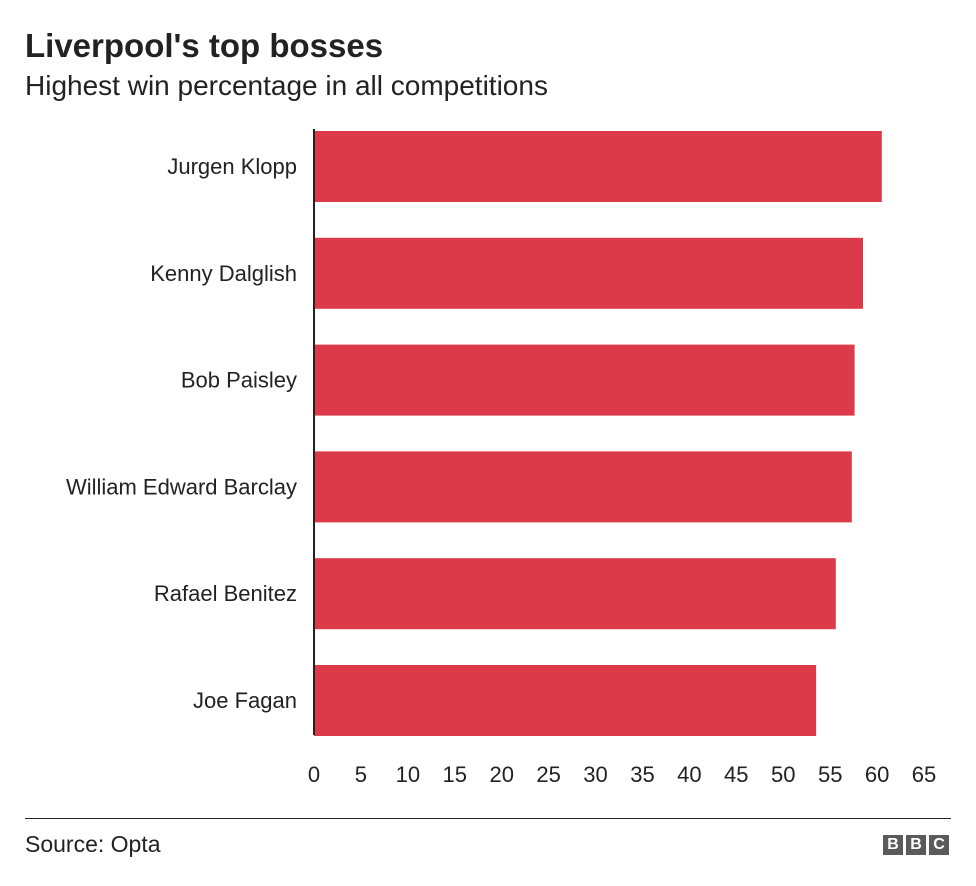 The image size is (976, 886). I want to click on x-axis-ticks: 0 5 10 15 20 25 30 35 40 45 50 55 60 65, so click(622, 774).